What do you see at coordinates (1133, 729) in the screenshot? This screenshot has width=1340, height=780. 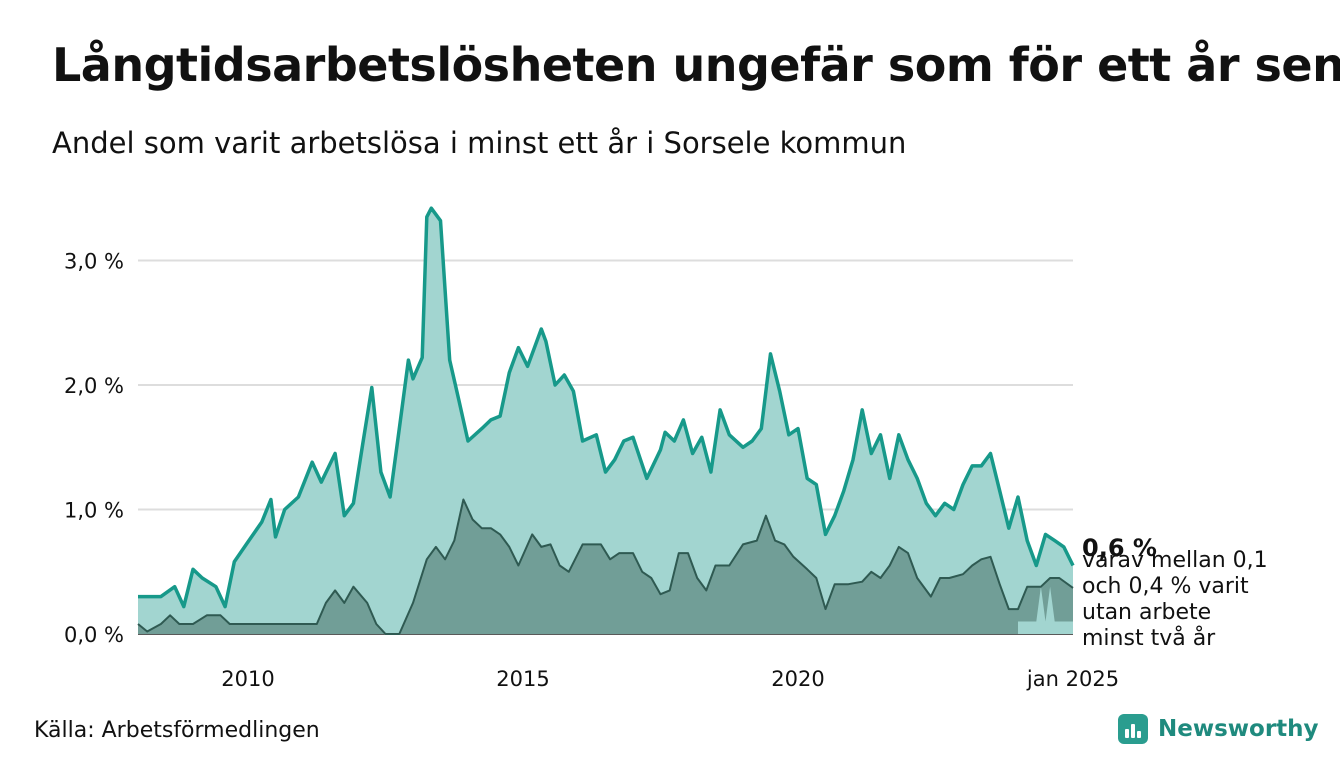 I see `bar-chart-logo-icon` at bounding box center [1133, 729].